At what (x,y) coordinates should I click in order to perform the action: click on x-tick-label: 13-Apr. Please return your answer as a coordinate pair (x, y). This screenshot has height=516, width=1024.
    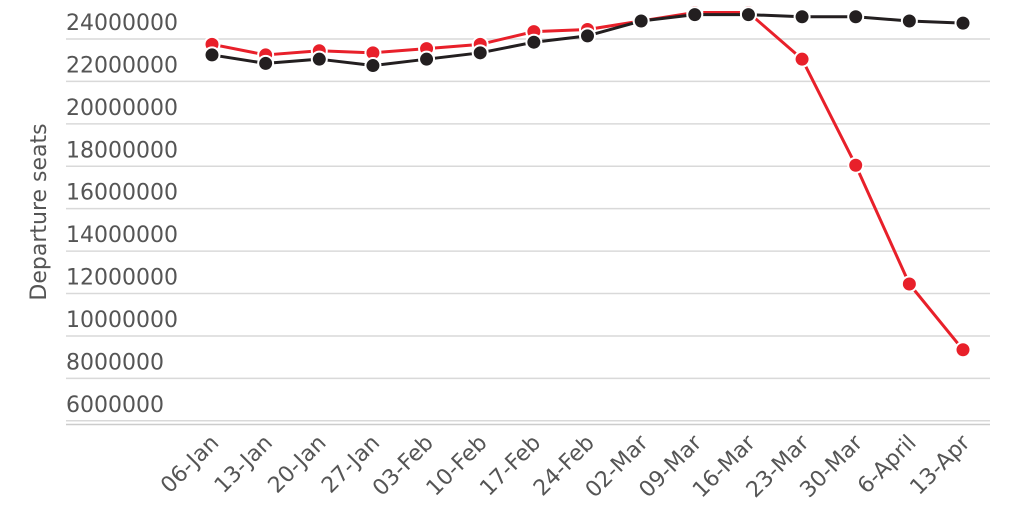
    Looking at the image, I should click on (941, 465).